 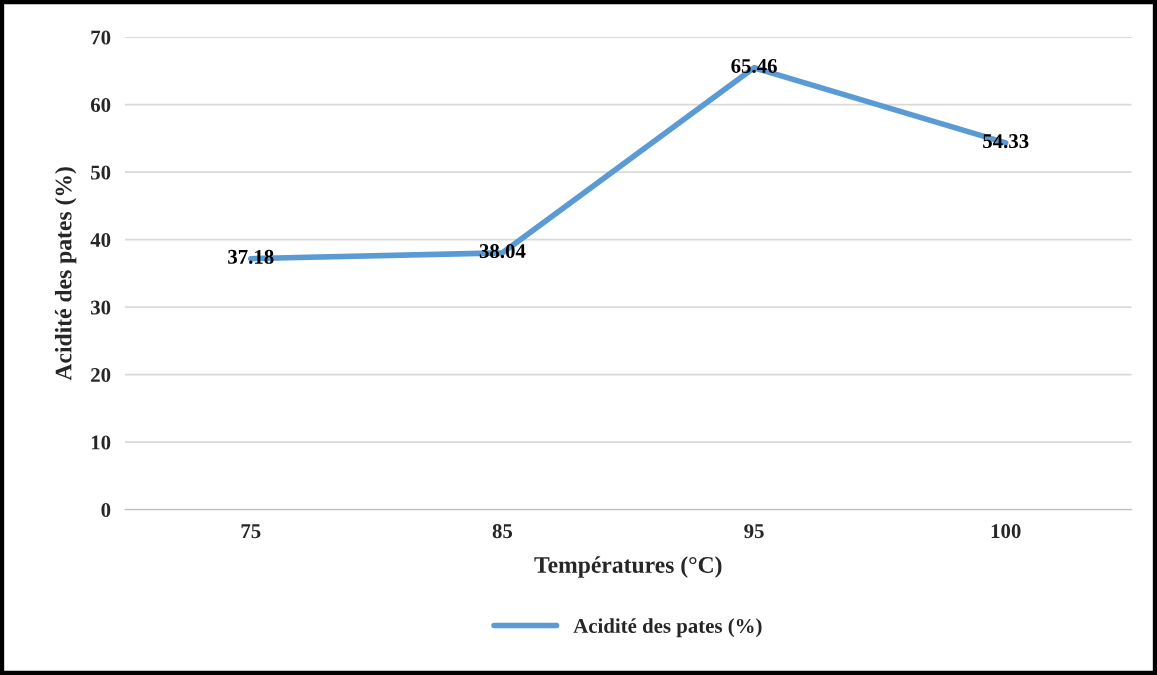 I want to click on y-tick-label: 60, so click(x=100, y=105).